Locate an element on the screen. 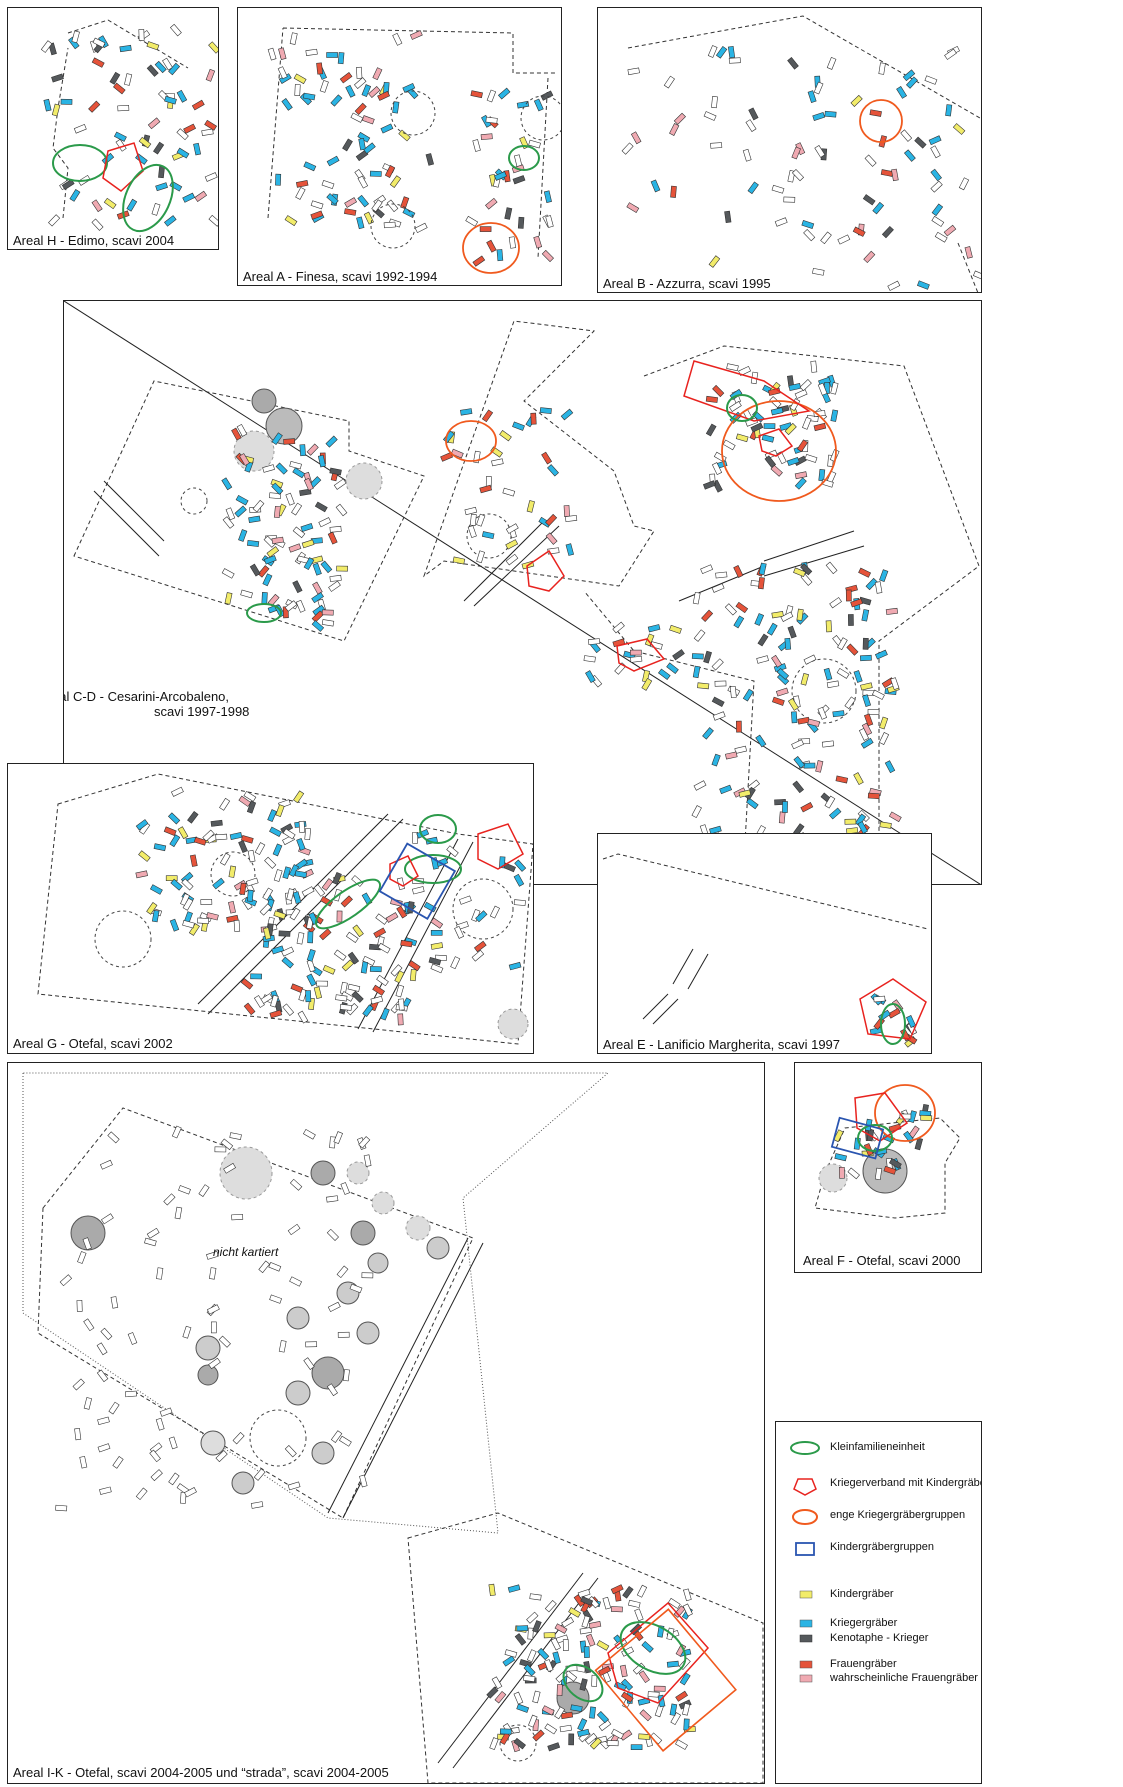 The height and width of the screenshot is (1787, 1123). panel-caption: Areal C-D - Cesarini-Arcobaleno, is located at coordinates (147, 696).